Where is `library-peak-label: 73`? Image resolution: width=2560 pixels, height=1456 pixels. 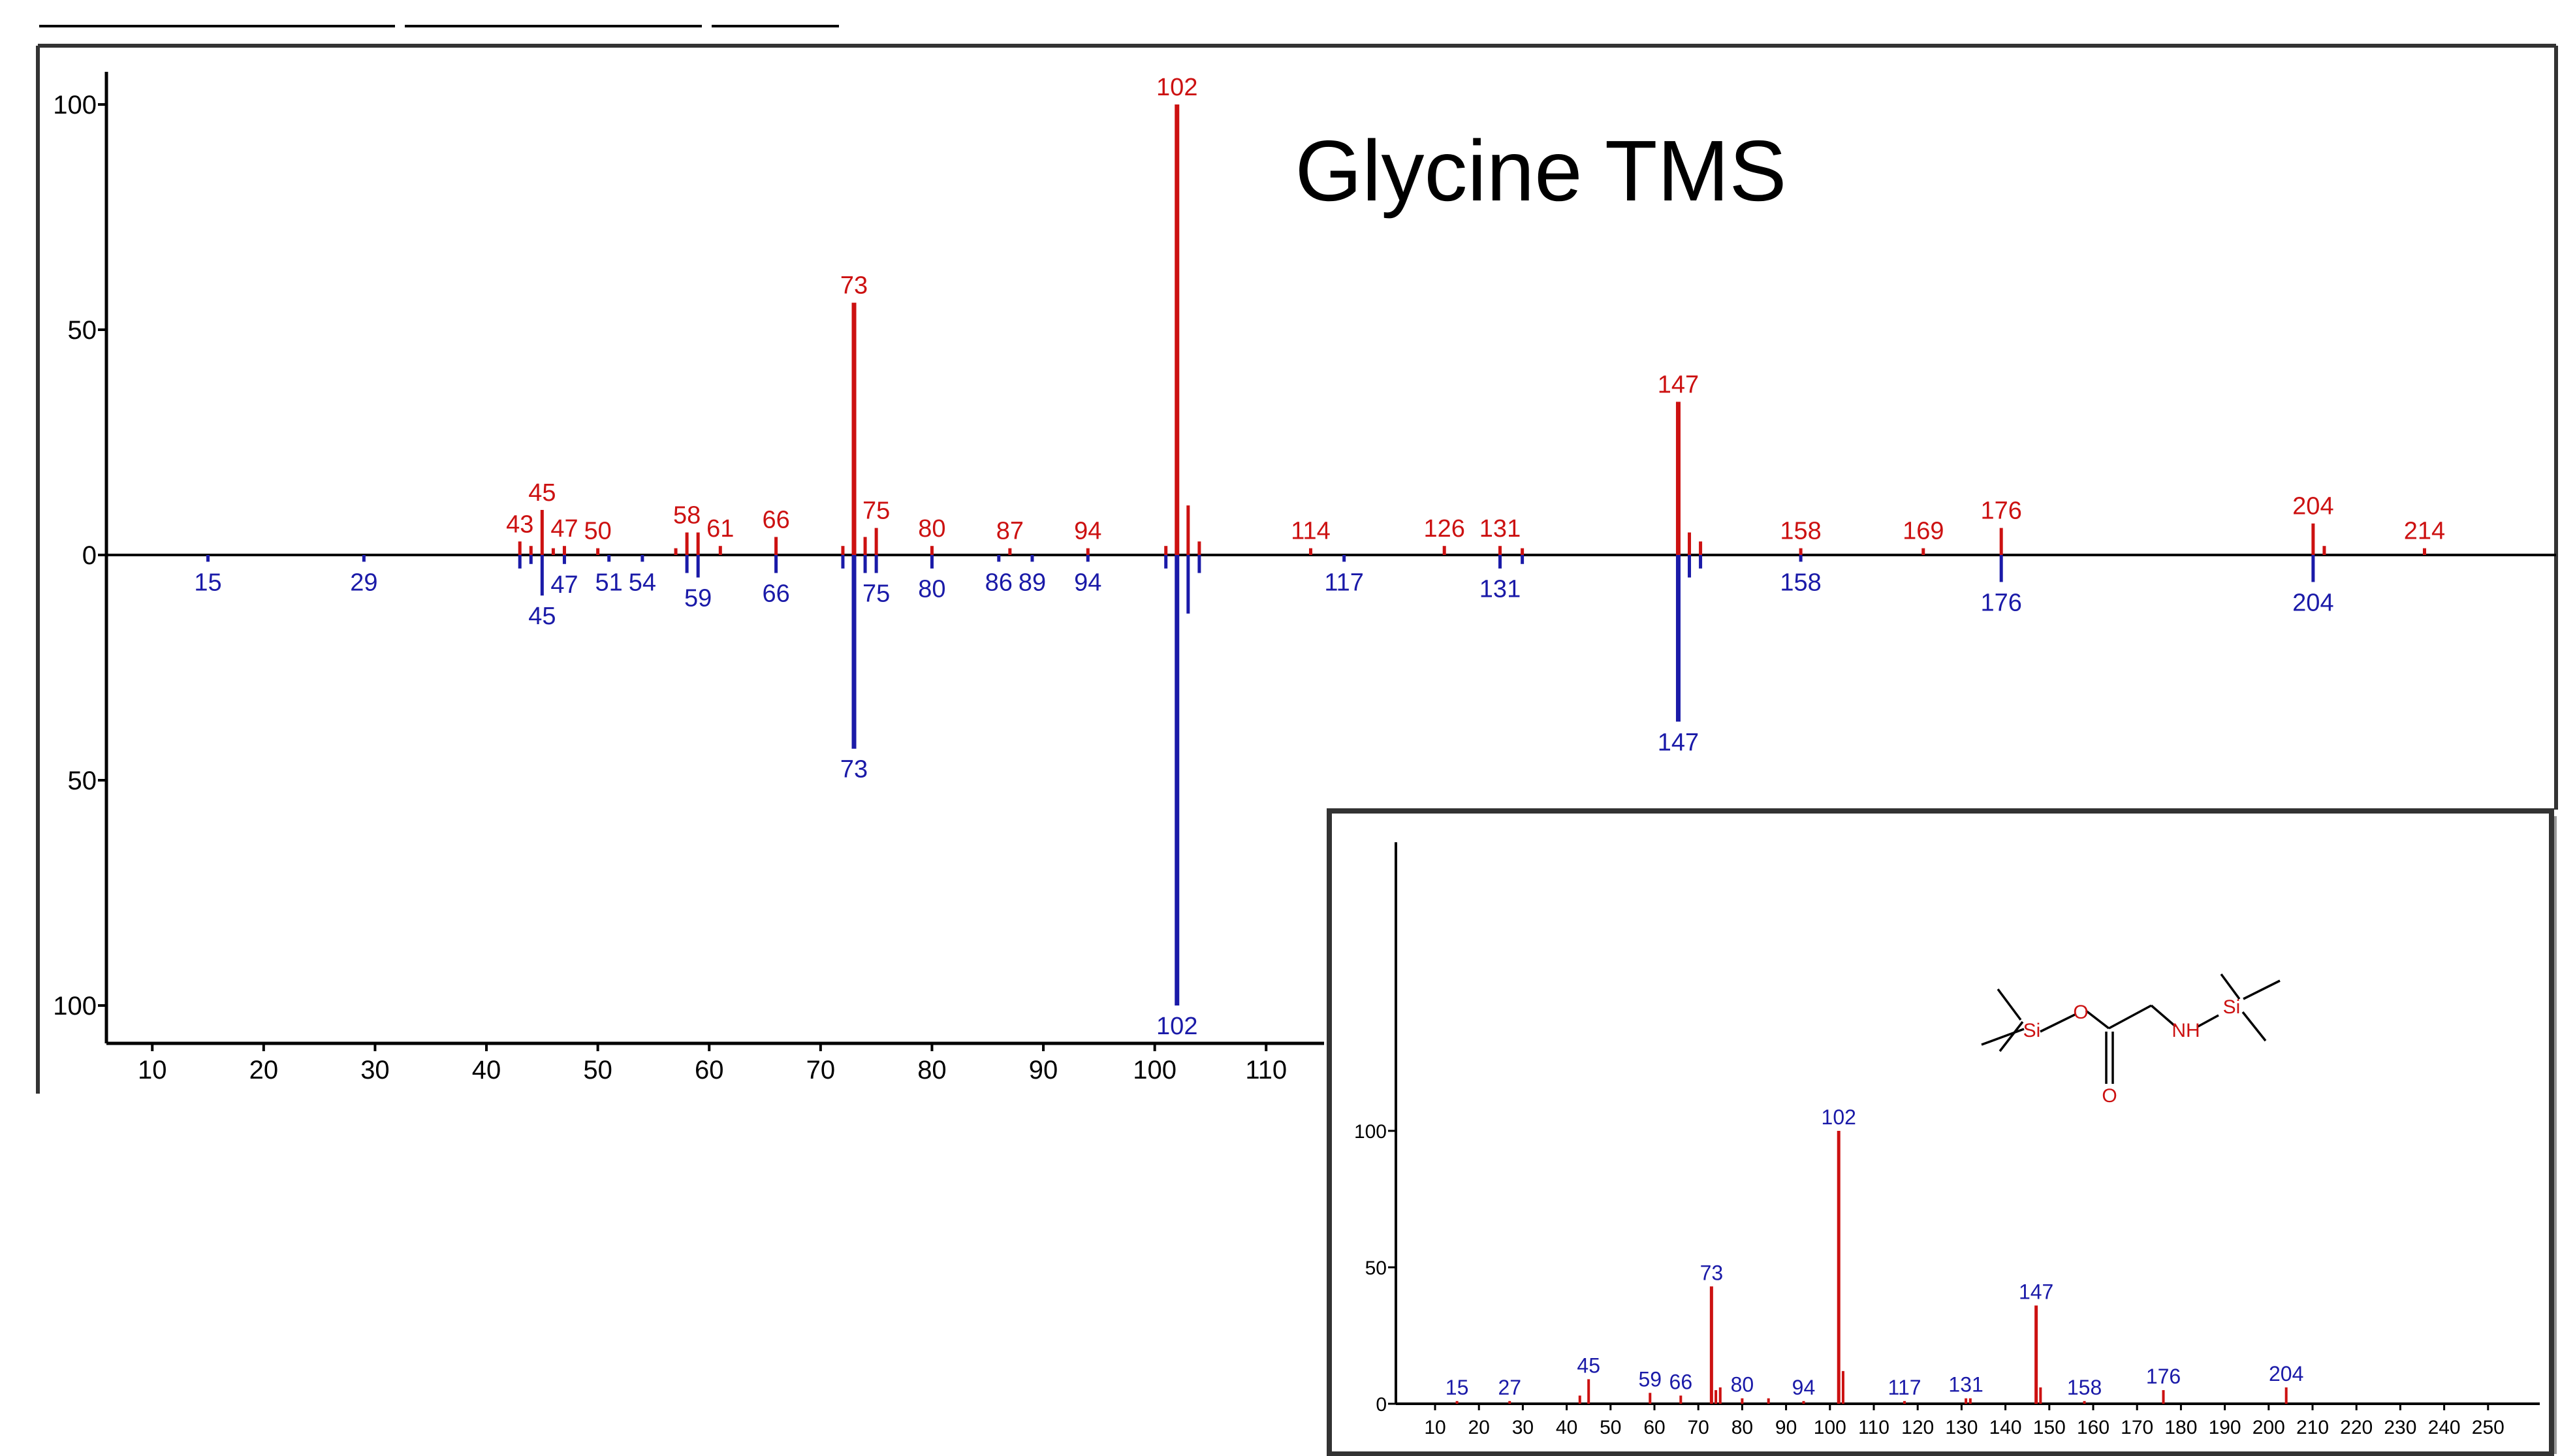 library-peak-label: 73 is located at coordinates (854, 286).